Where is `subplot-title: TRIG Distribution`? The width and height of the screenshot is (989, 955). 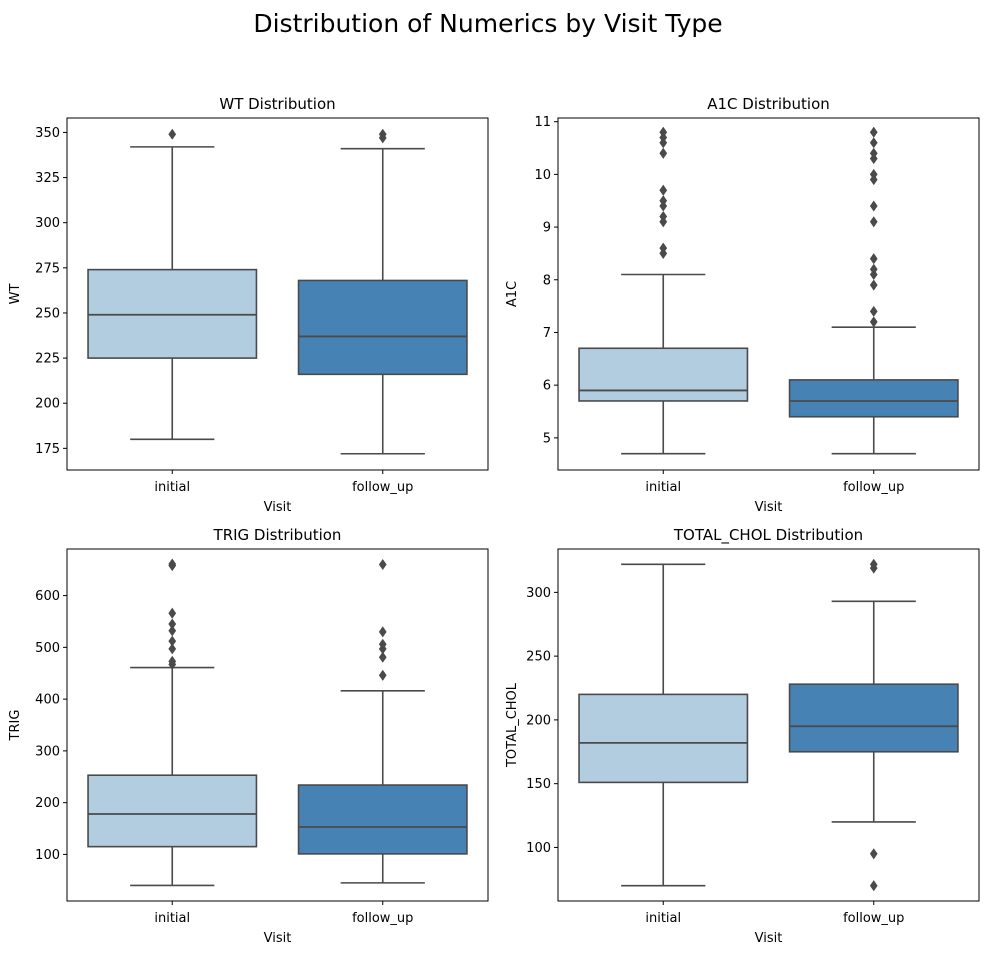
subplot-title: TRIG Distribution is located at coordinates (277, 535).